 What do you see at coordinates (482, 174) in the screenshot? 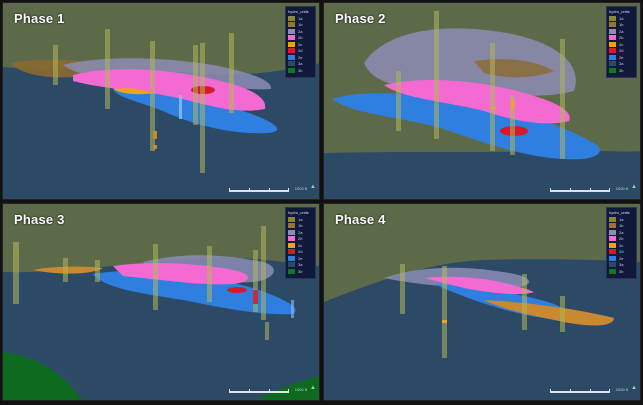
I see `ground-section` at bounding box center [482, 174].